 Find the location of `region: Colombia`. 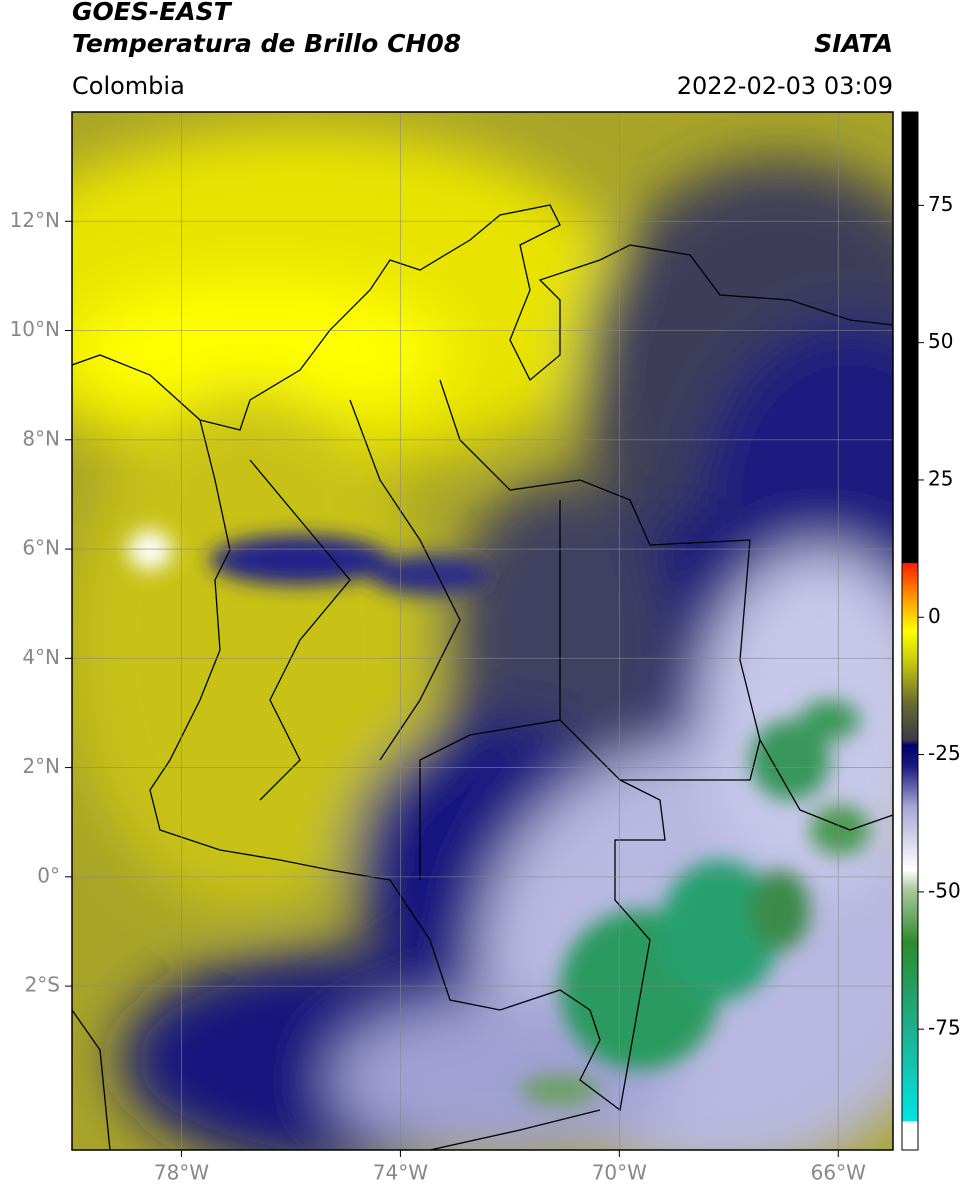

region: Colombia is located at coordinates (128, 86).